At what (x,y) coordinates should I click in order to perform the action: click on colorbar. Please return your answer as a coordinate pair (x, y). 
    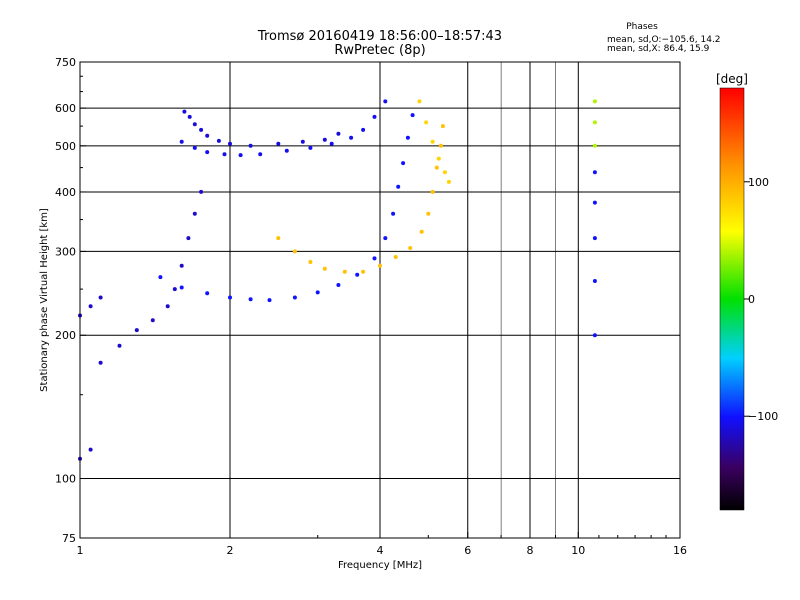
    Looking at the image, I should click on (732, 299).